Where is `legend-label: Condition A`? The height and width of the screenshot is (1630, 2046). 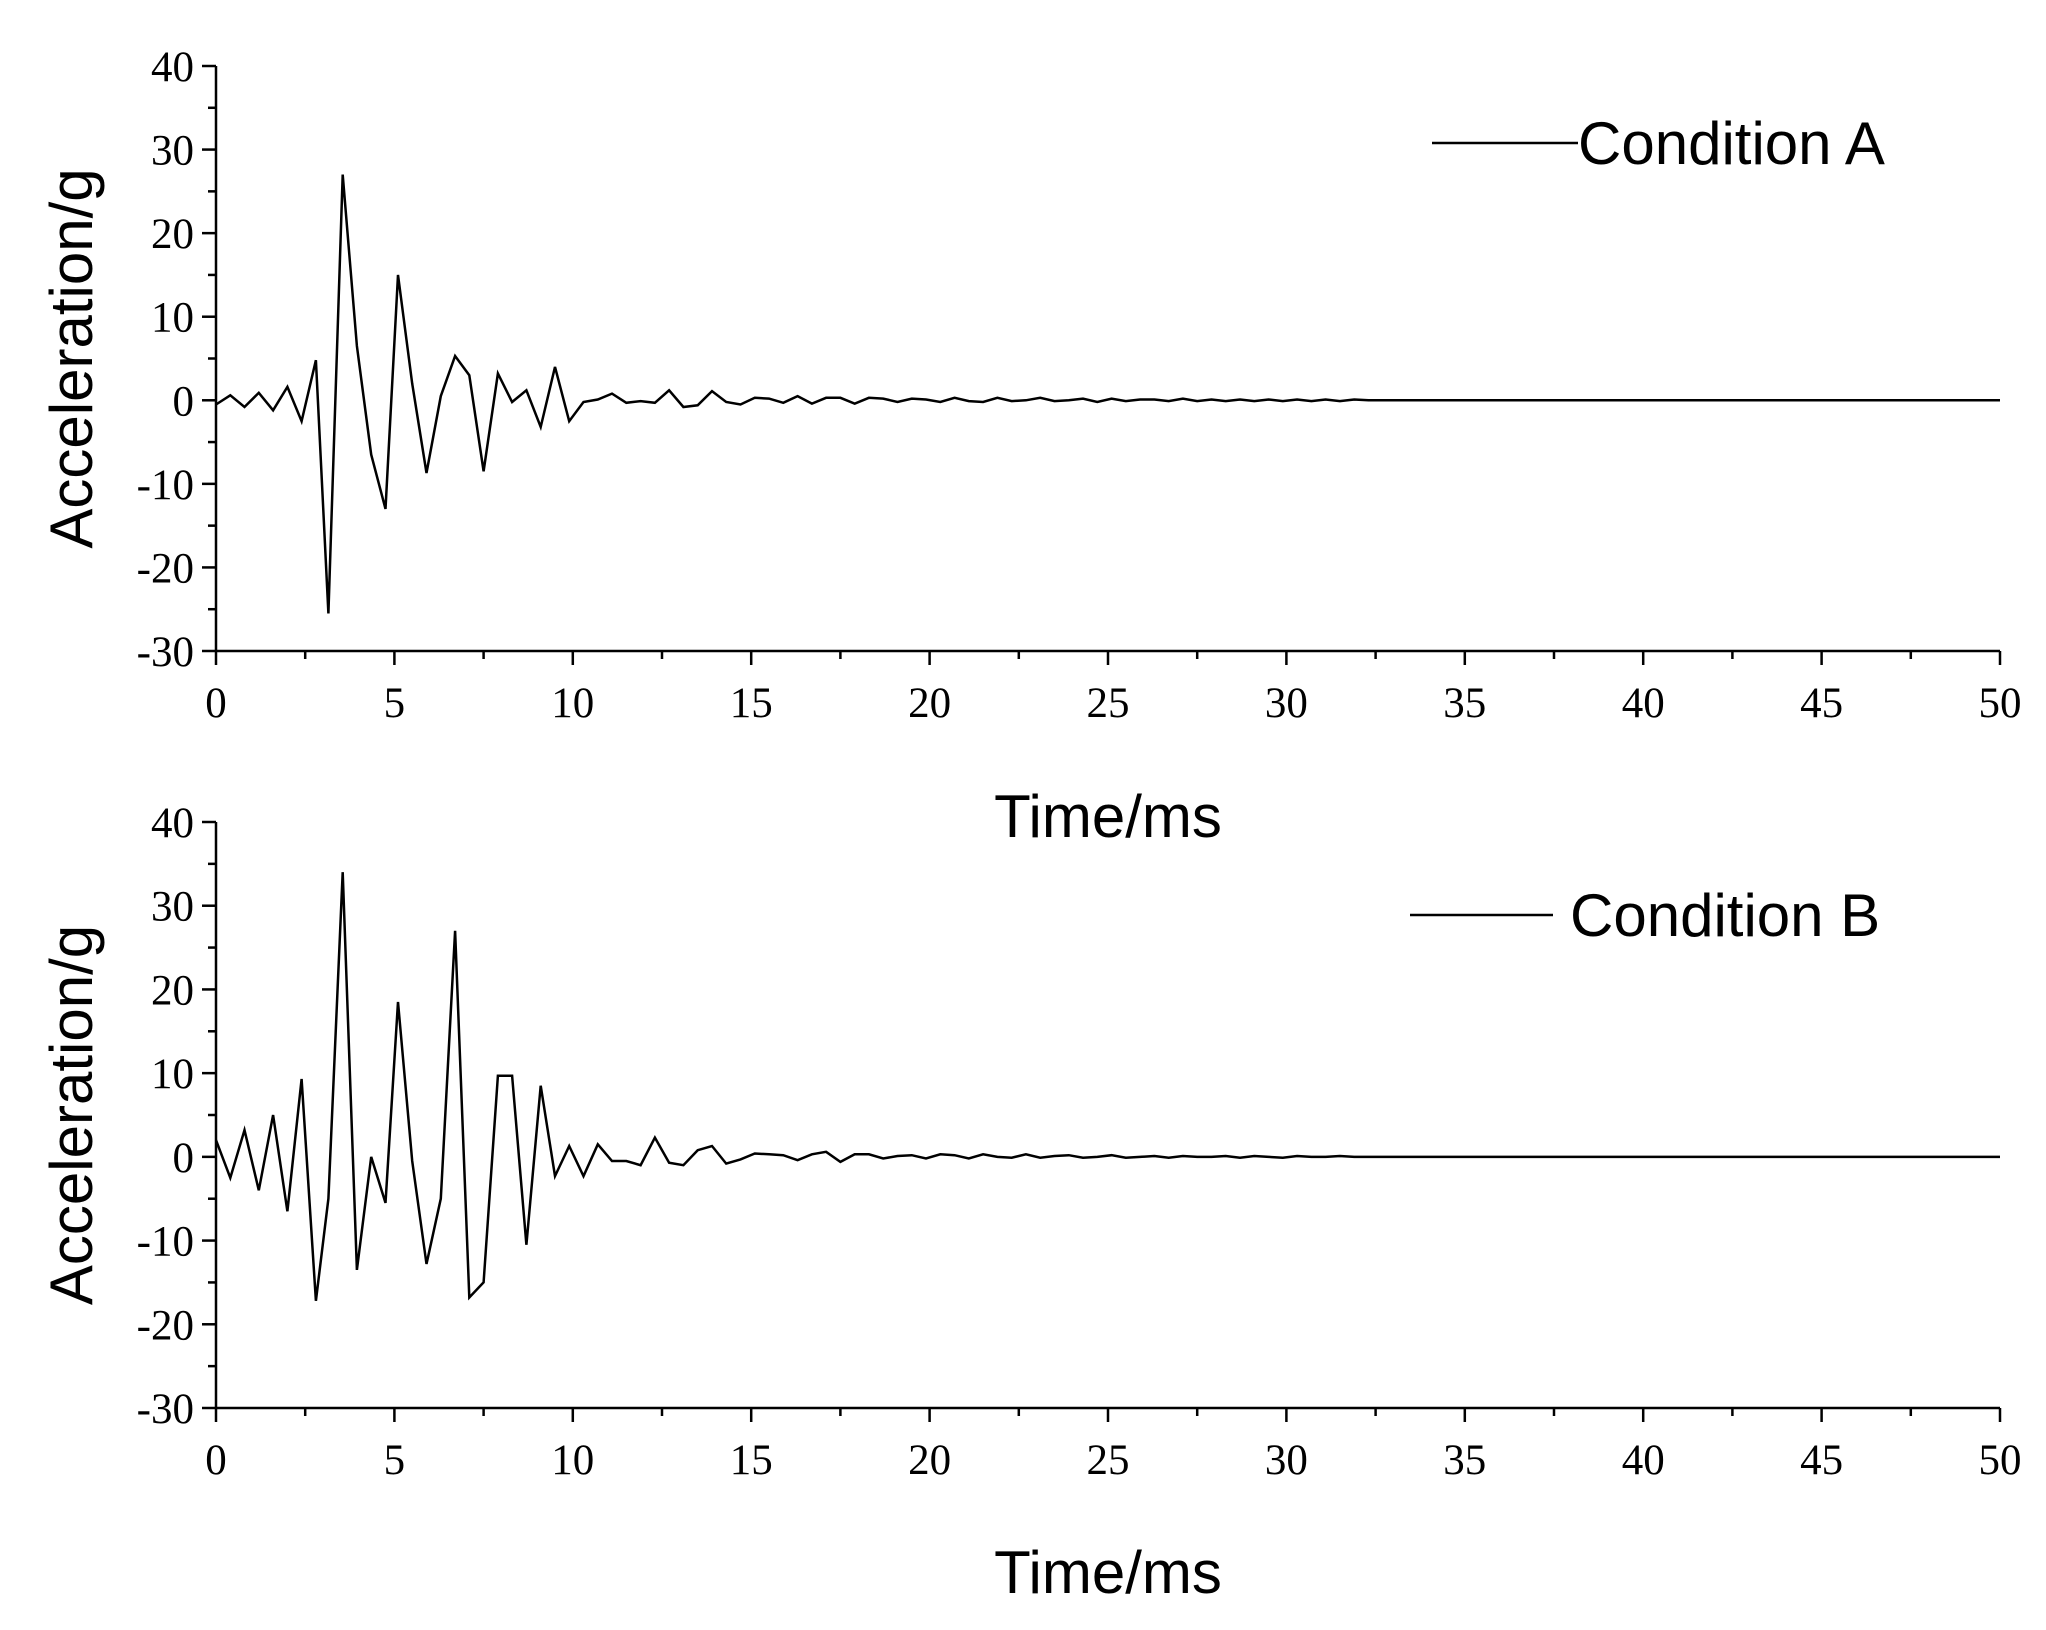 legend-label: Condition A is located at coordinates (1731, 143).